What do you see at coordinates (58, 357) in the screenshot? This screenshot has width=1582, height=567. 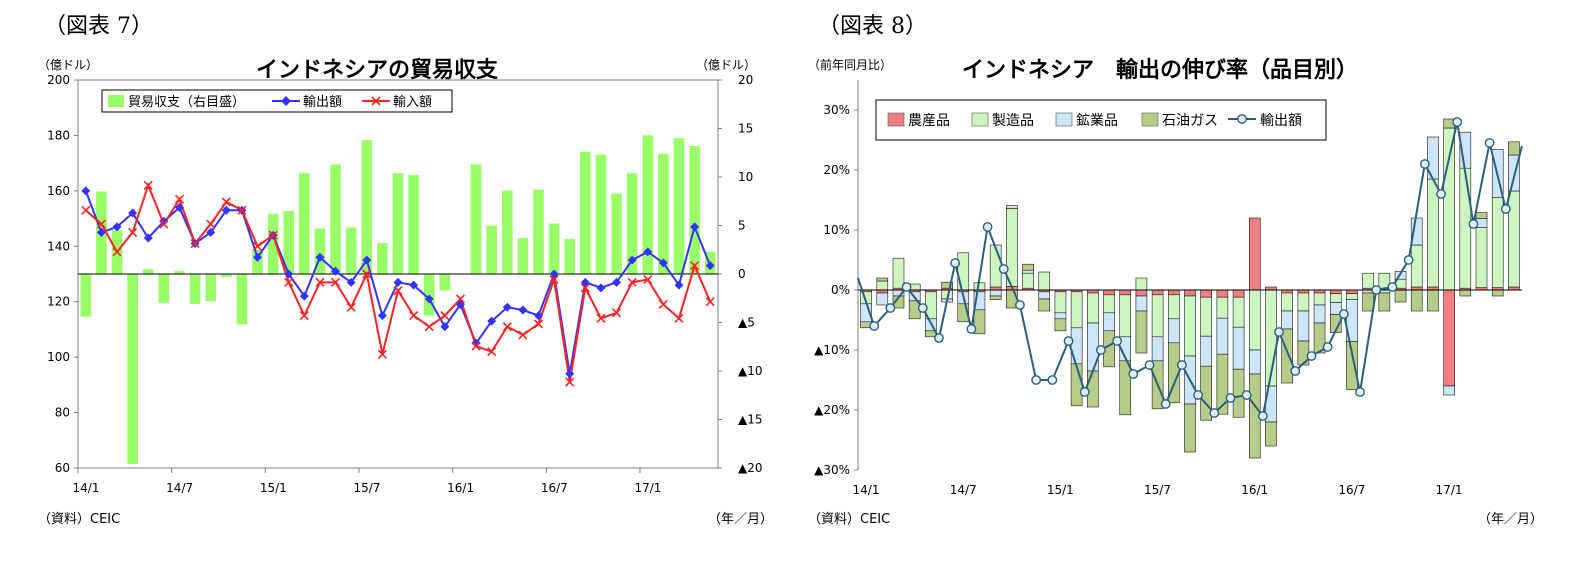 I see `chart1-left-tick-label: 100` at bounding box center [58, 357].